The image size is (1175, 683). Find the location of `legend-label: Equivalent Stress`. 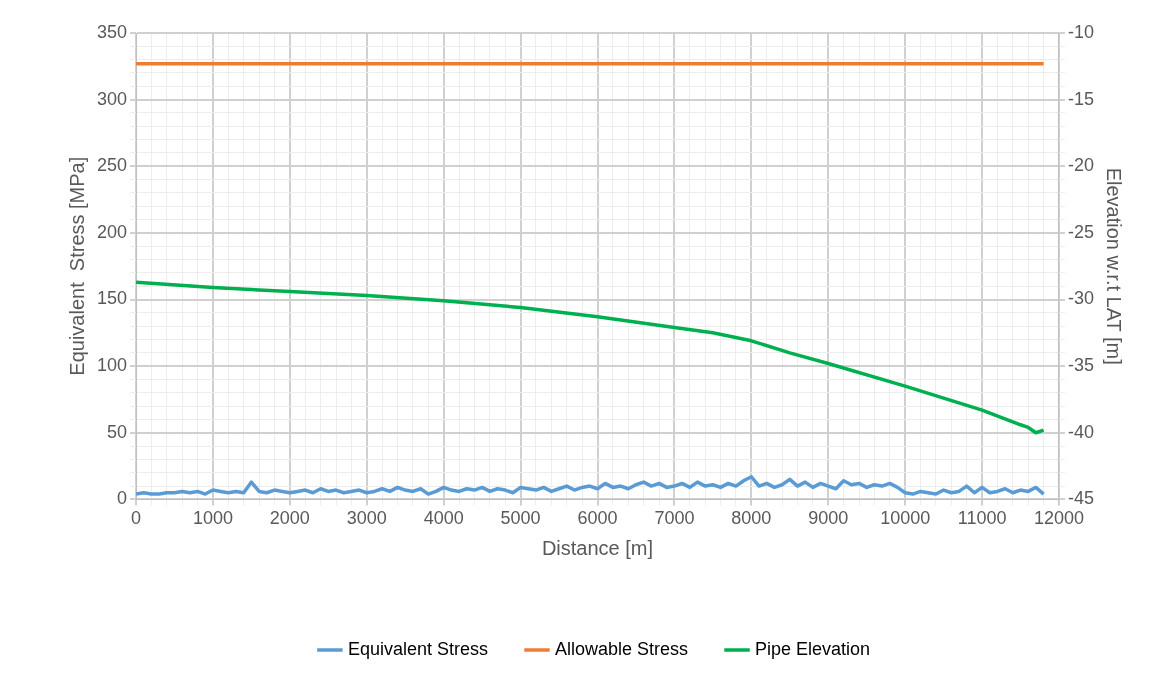

legend-label: Equivalent Stress is located at coordinates (417, 648).